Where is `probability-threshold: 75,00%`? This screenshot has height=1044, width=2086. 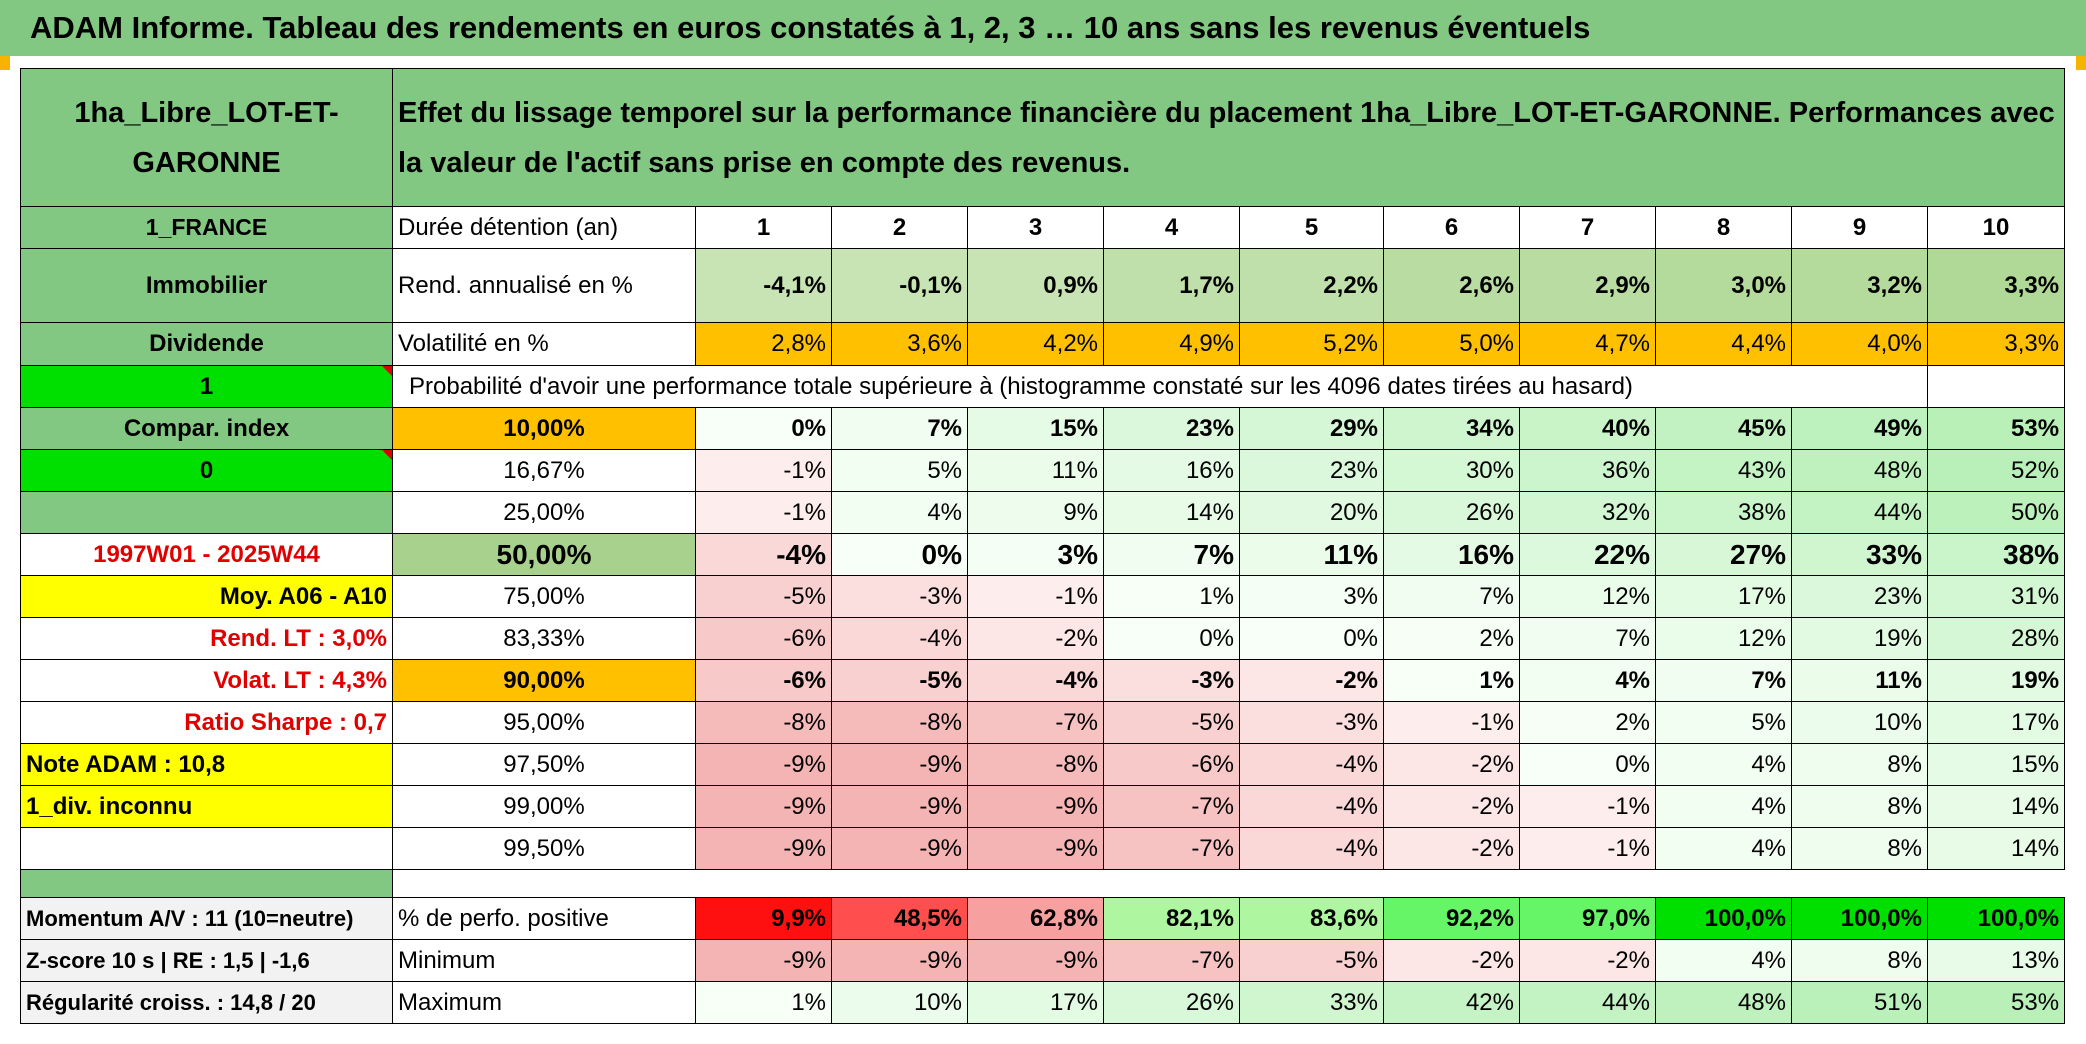
probability-threshold: 75,00% is located at coordinates (544, 596).